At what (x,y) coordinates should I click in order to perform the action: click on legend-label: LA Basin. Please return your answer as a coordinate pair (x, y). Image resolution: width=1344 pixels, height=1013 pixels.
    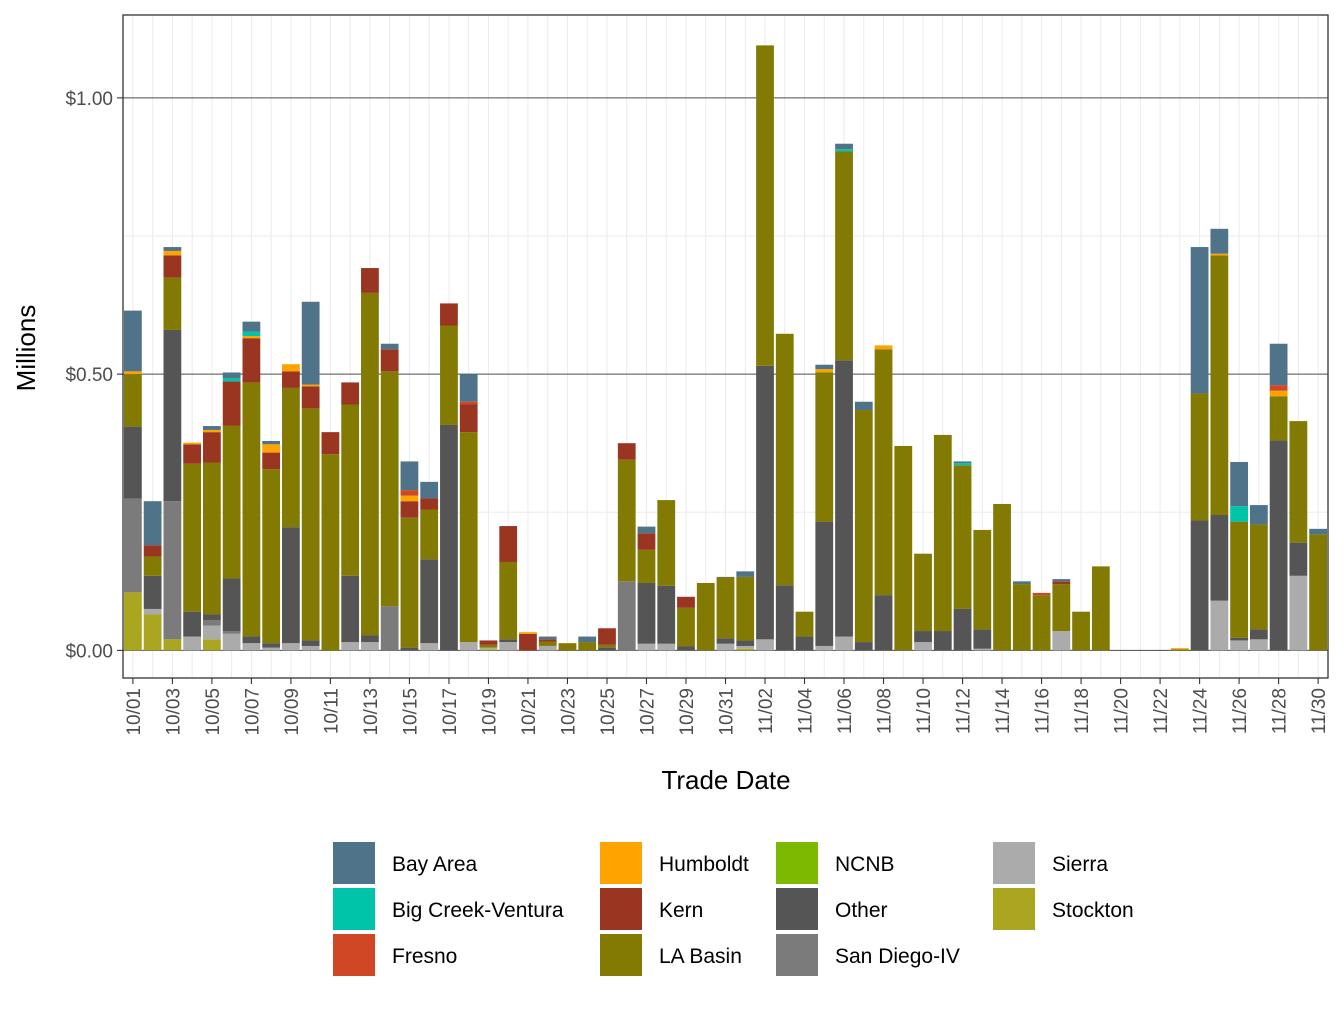
    Looking at the image, I should click on (700, 956).